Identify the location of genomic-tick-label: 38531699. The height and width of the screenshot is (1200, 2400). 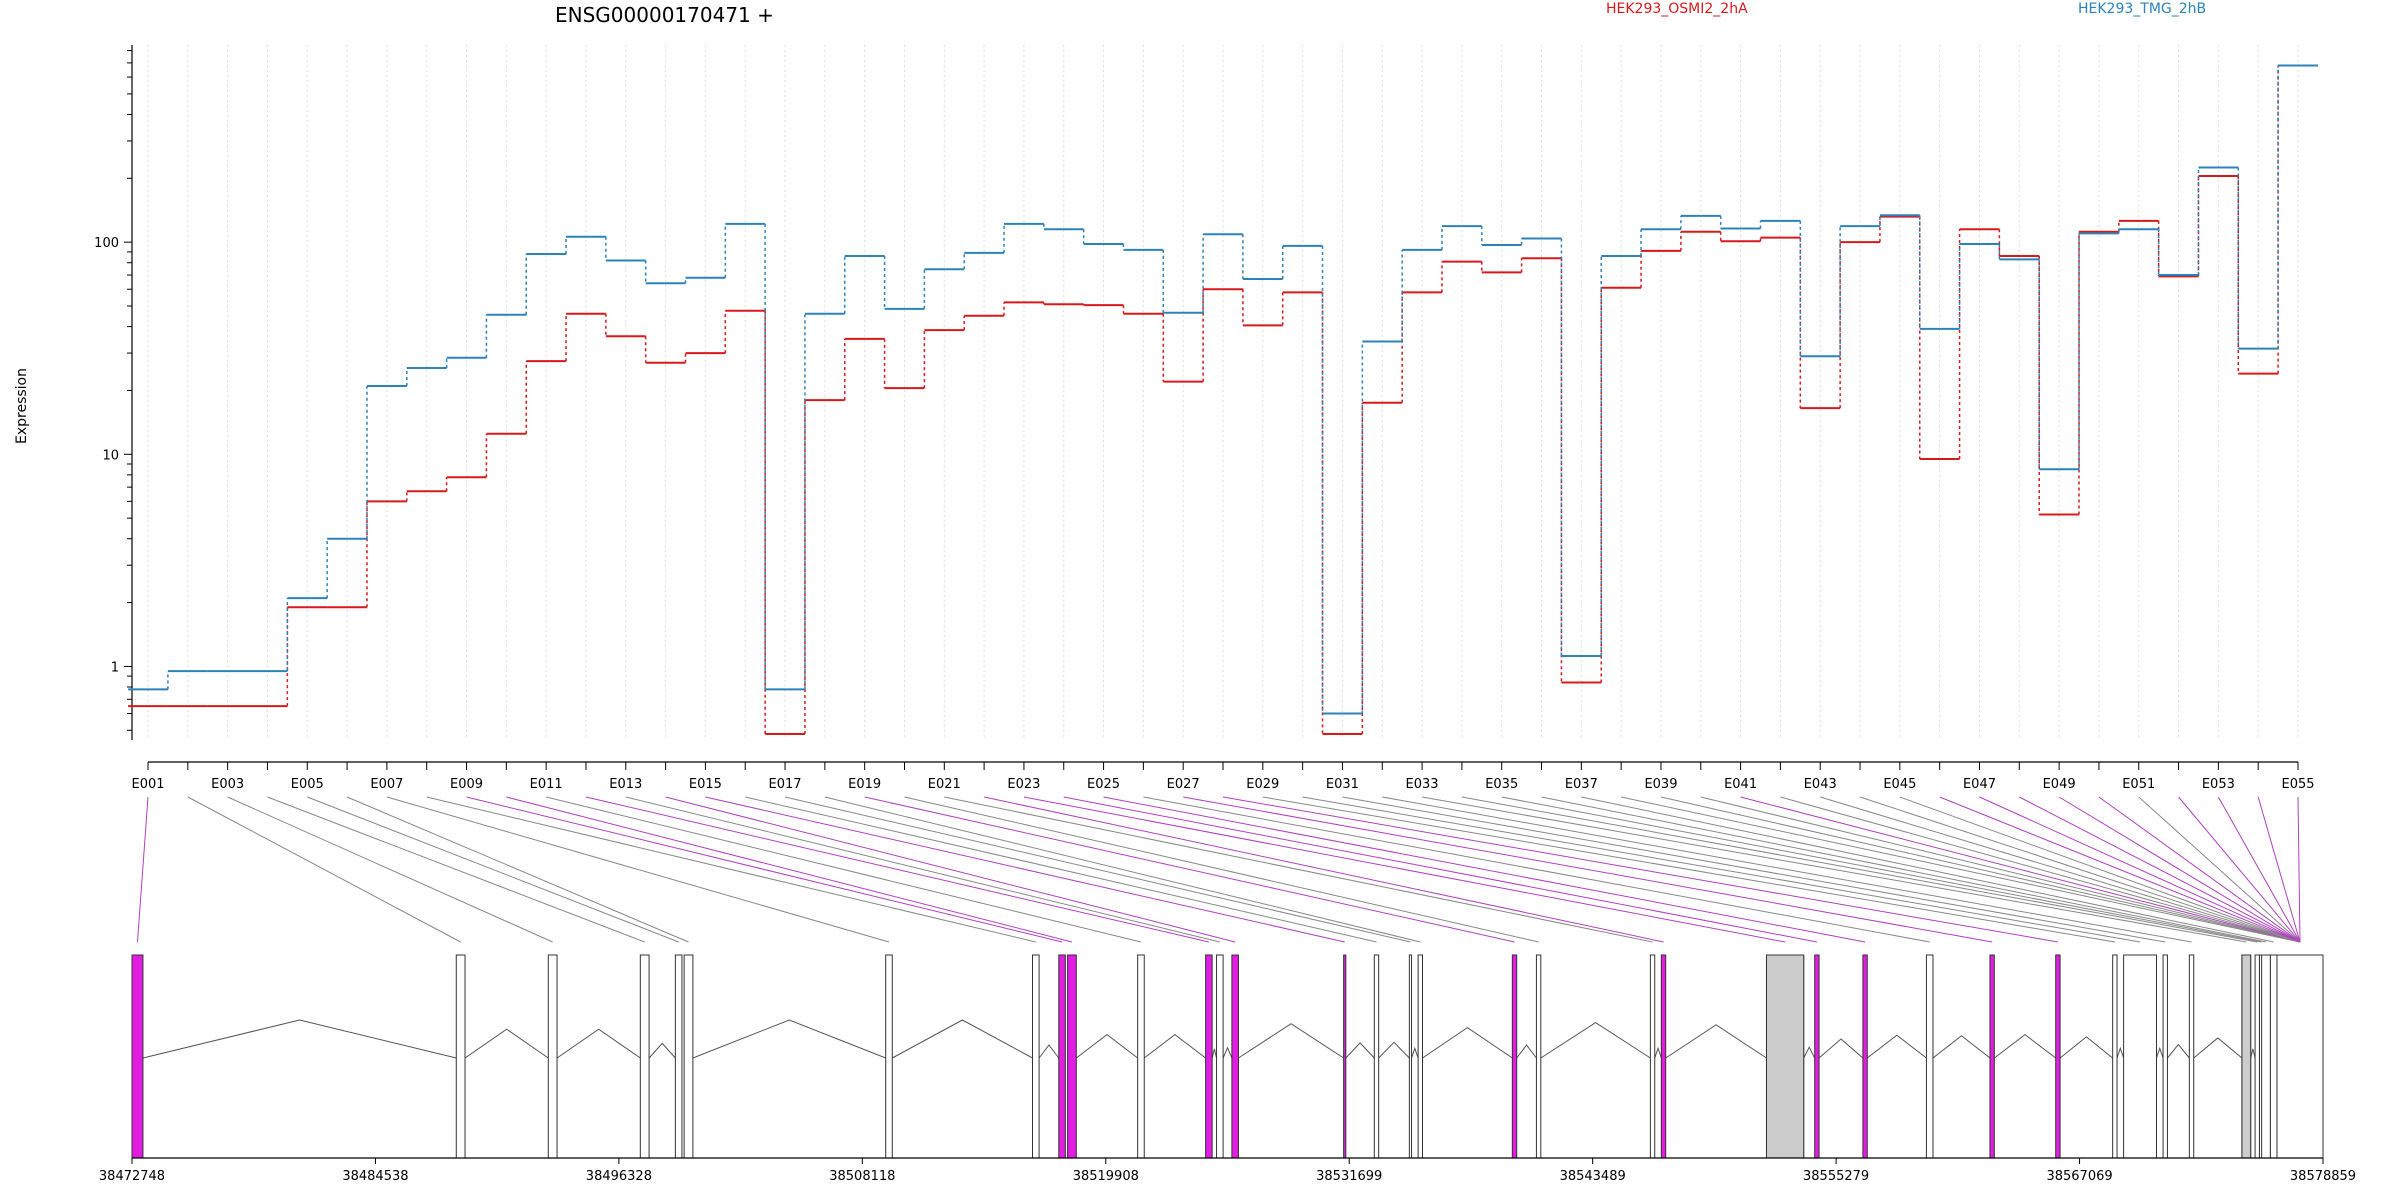
(1349, 1176).